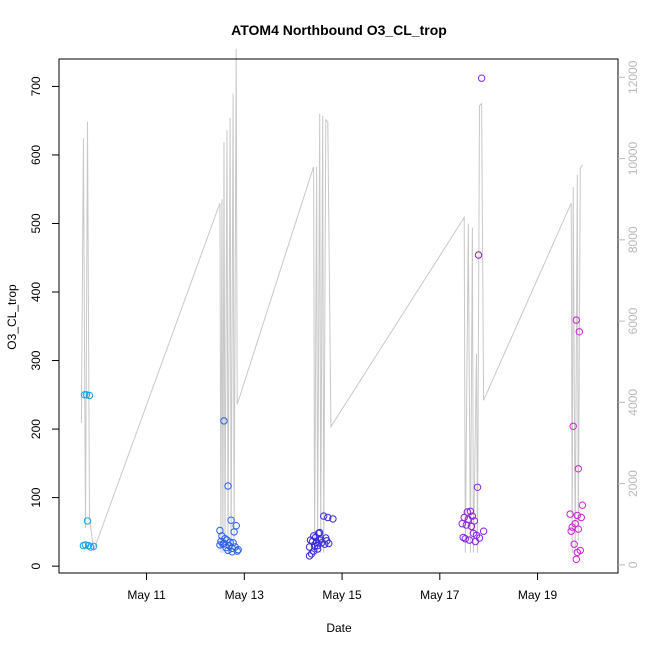  Describe the element at coordinates (36, 86) in the screenshot. I see `y-tick-label: 700` at that location.